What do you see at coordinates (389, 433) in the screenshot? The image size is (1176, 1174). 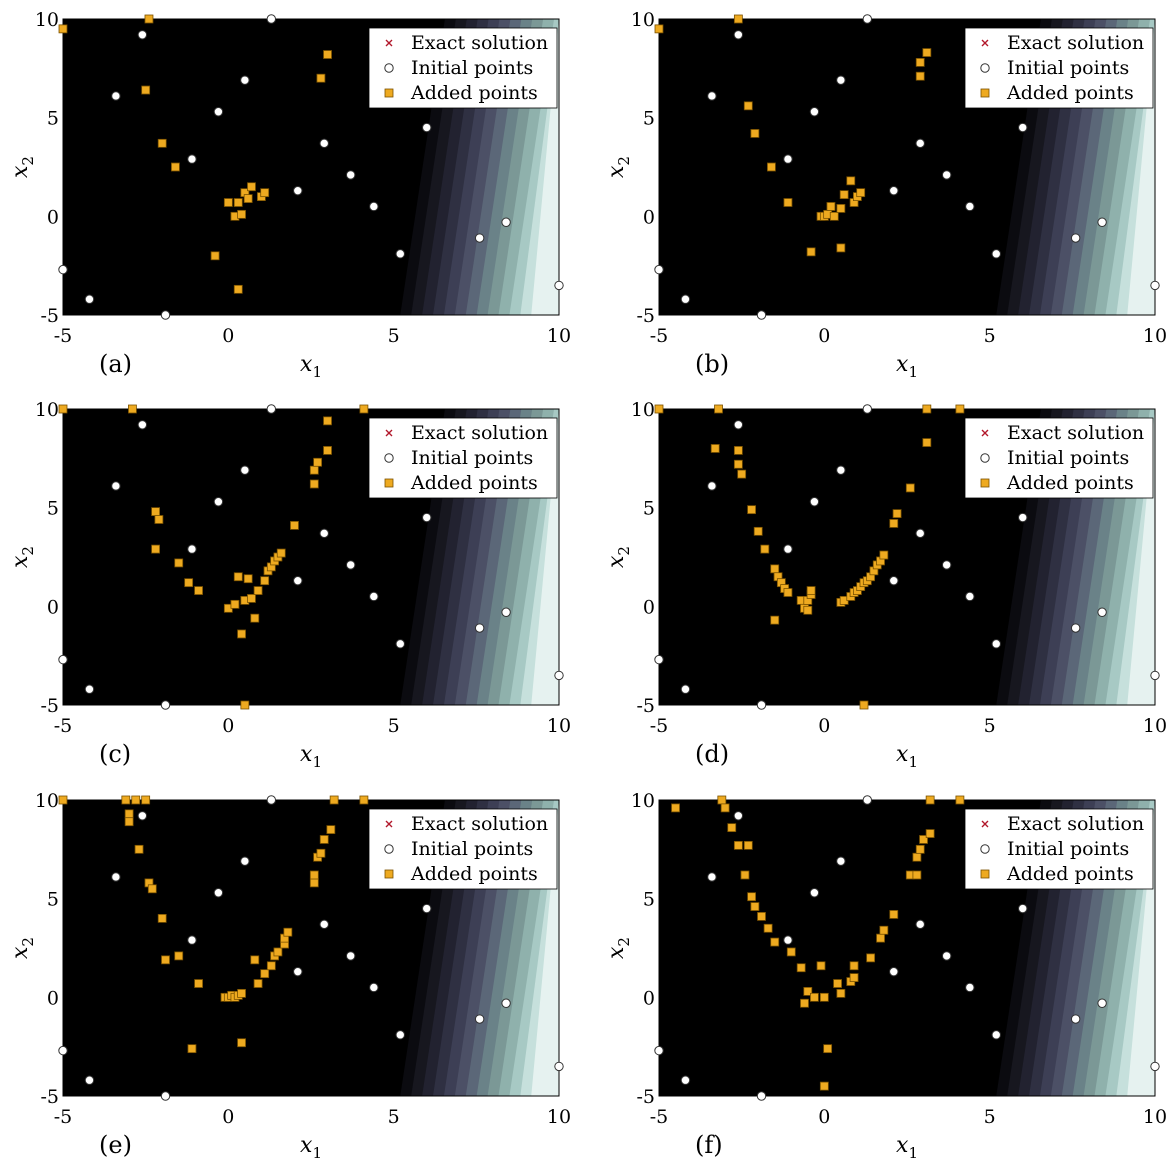 I see `legend-exact-marker` at bounding box center [389, 433].